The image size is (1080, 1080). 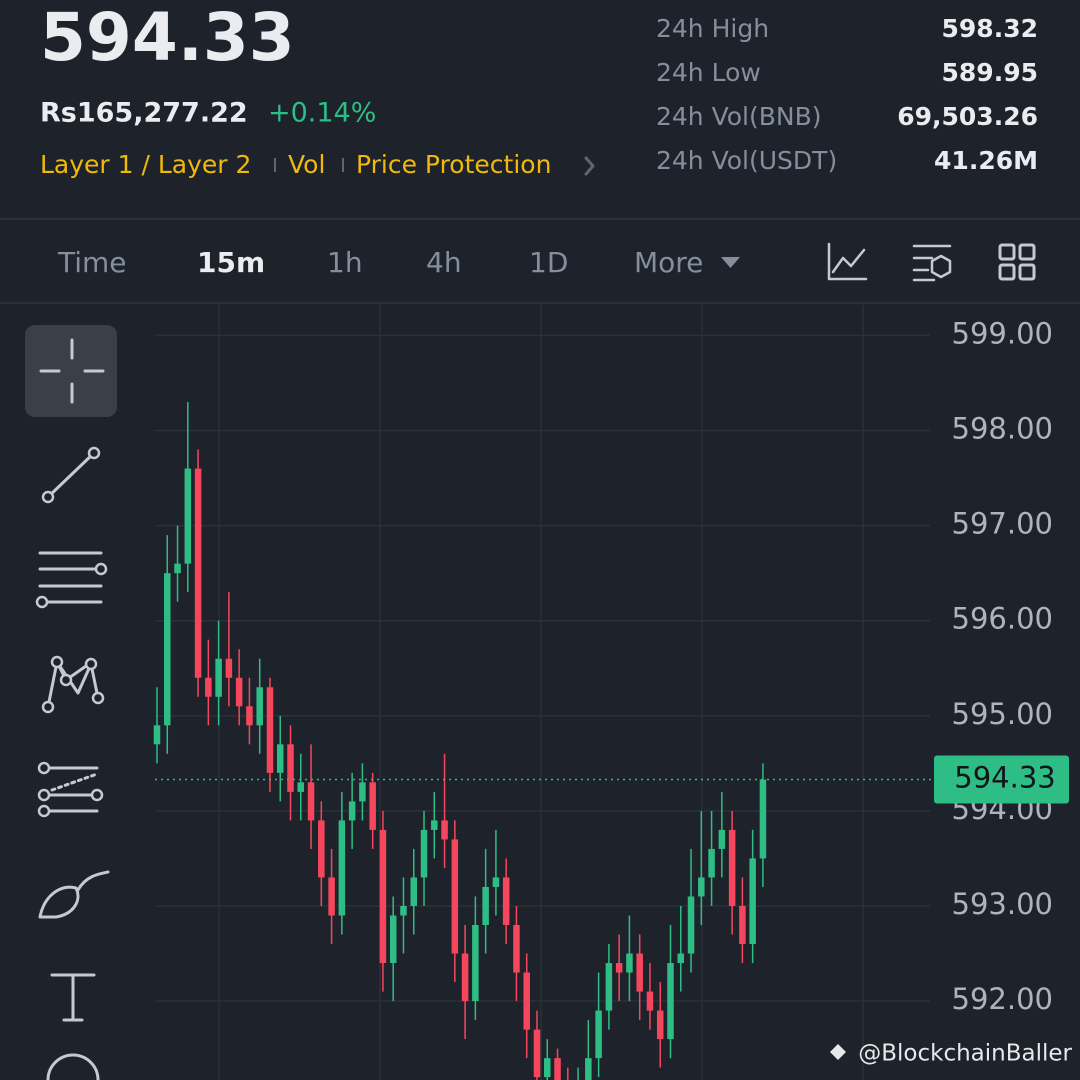 What do you see at coordinates (73, 997) in the screenshot?
I see `text-tool` at bounding box center [73, 997].